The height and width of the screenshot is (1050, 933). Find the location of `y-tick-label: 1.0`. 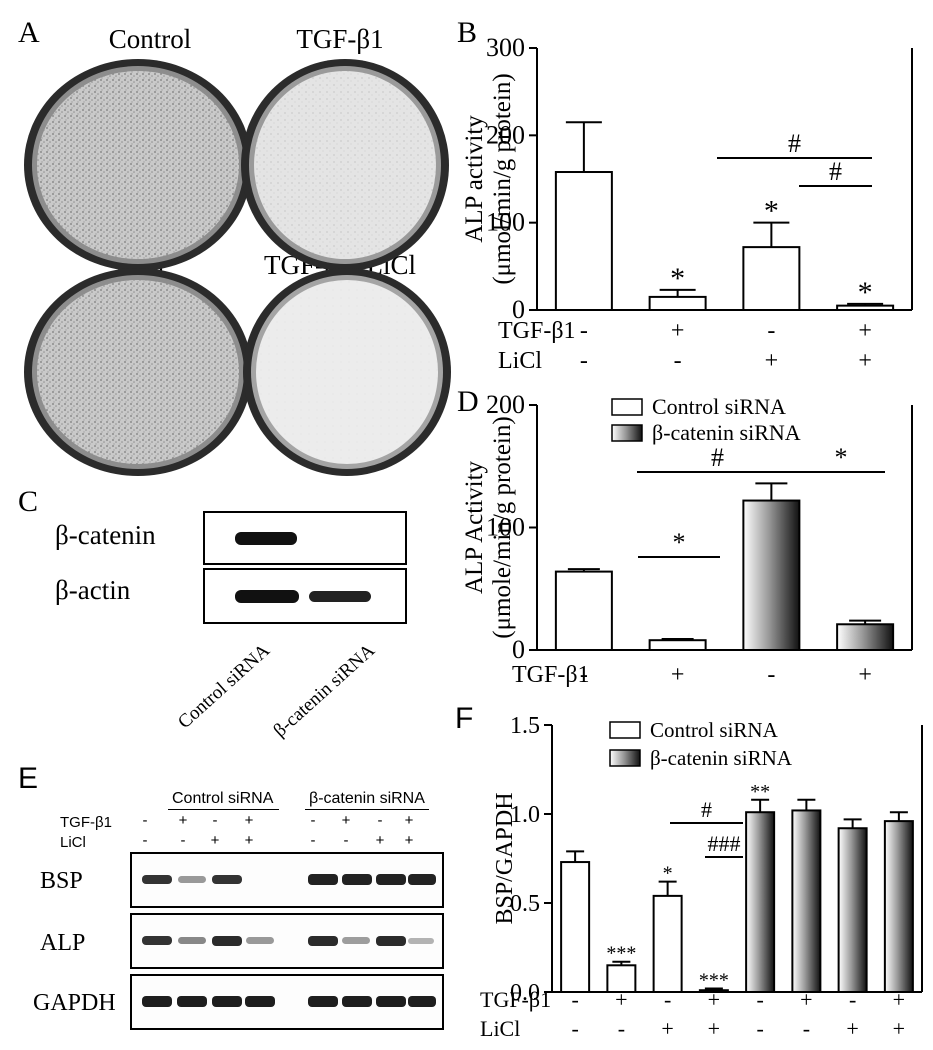

y-tick-label: 1.0 is located at coordinates (525, 815).